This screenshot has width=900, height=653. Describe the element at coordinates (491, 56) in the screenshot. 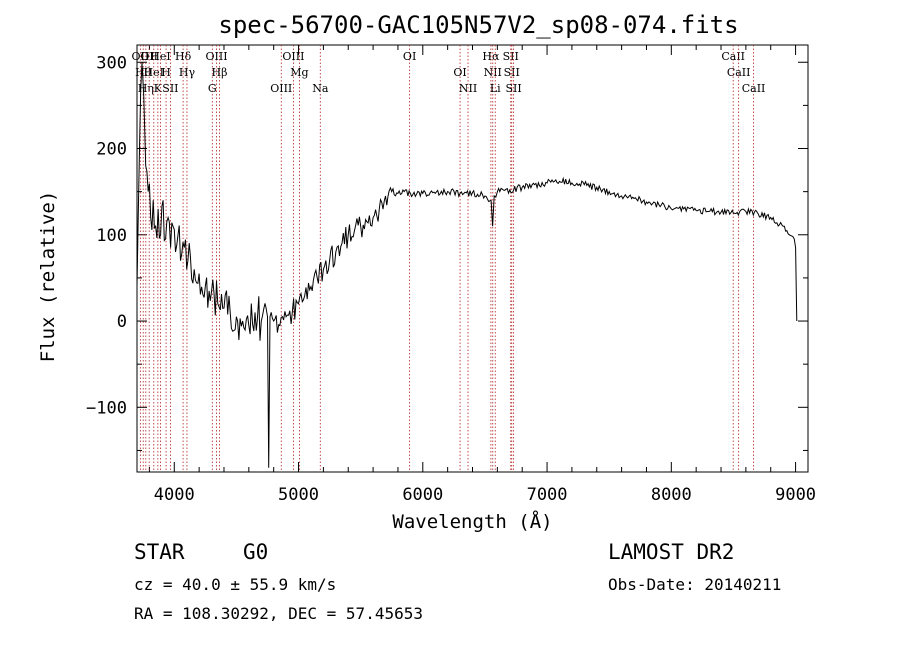

I see `spectral-line-label: Hα` at that location.